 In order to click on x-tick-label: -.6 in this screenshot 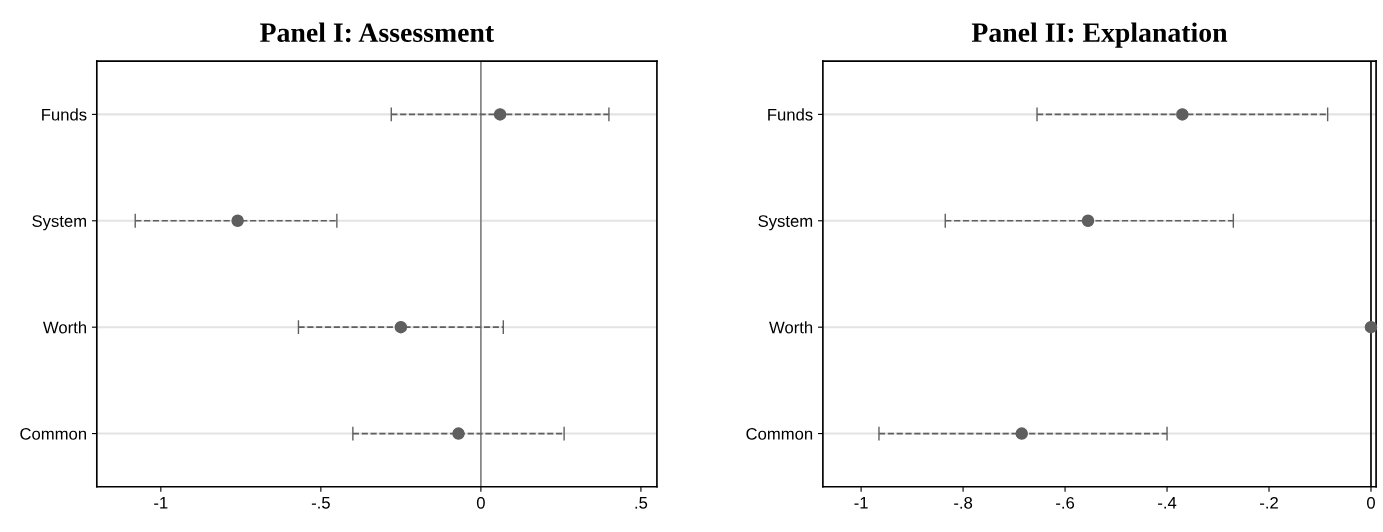, I will do `click(1065, 502)`.